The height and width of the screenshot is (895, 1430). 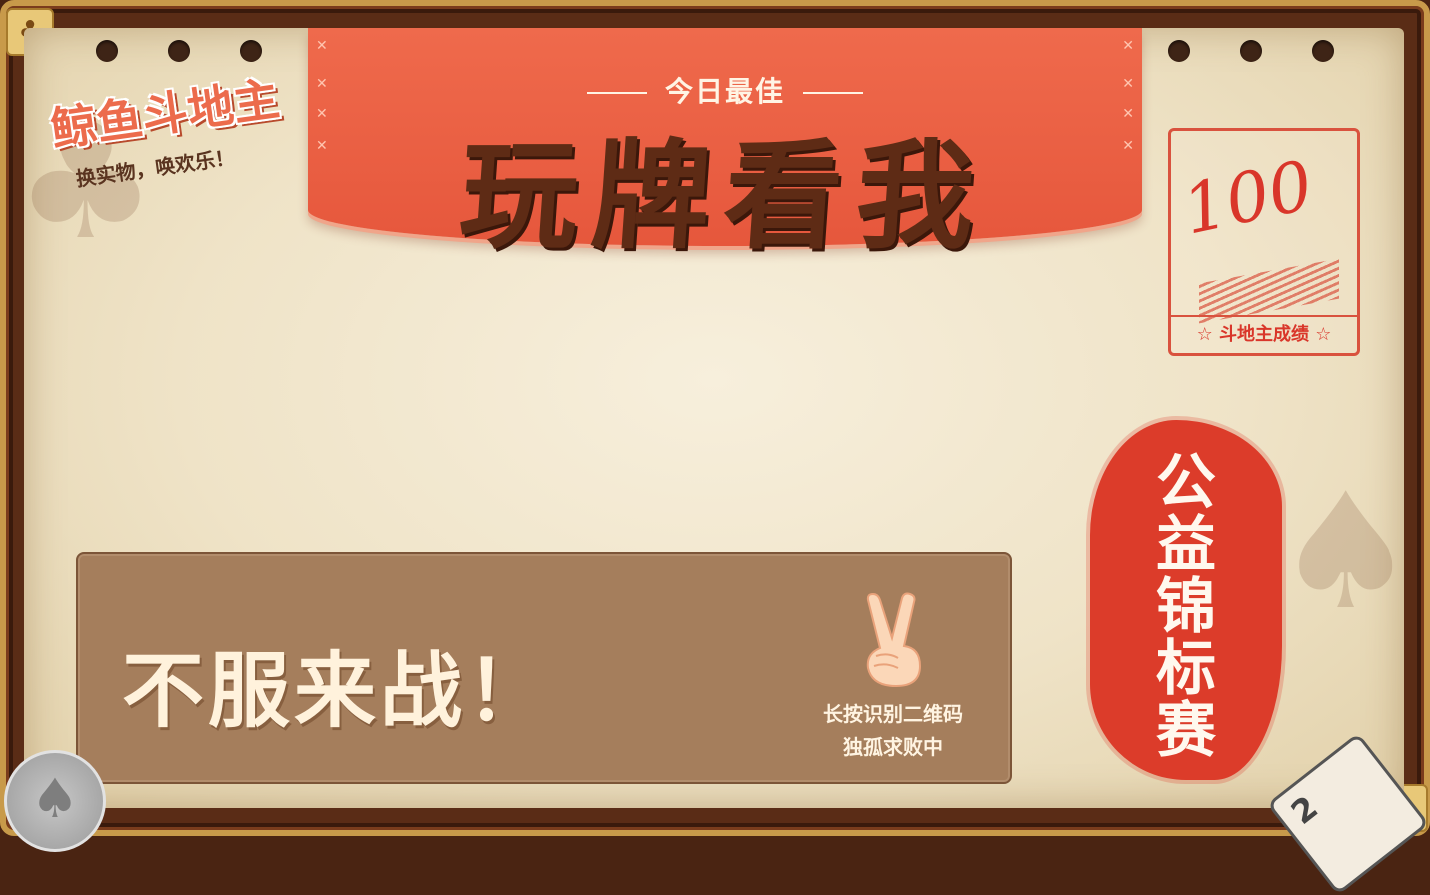 What do you see at coordinates (1248, 198) in the screenshot?
I see `score-value: 100` at bounding box center [1248, 198].